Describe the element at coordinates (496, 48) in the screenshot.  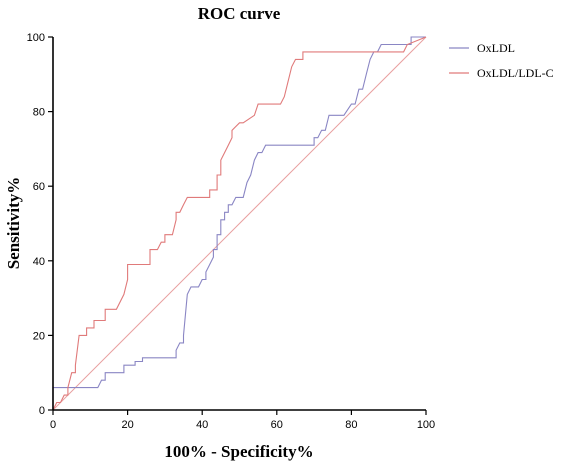
I see `legend-label: OxLDL` at that location.